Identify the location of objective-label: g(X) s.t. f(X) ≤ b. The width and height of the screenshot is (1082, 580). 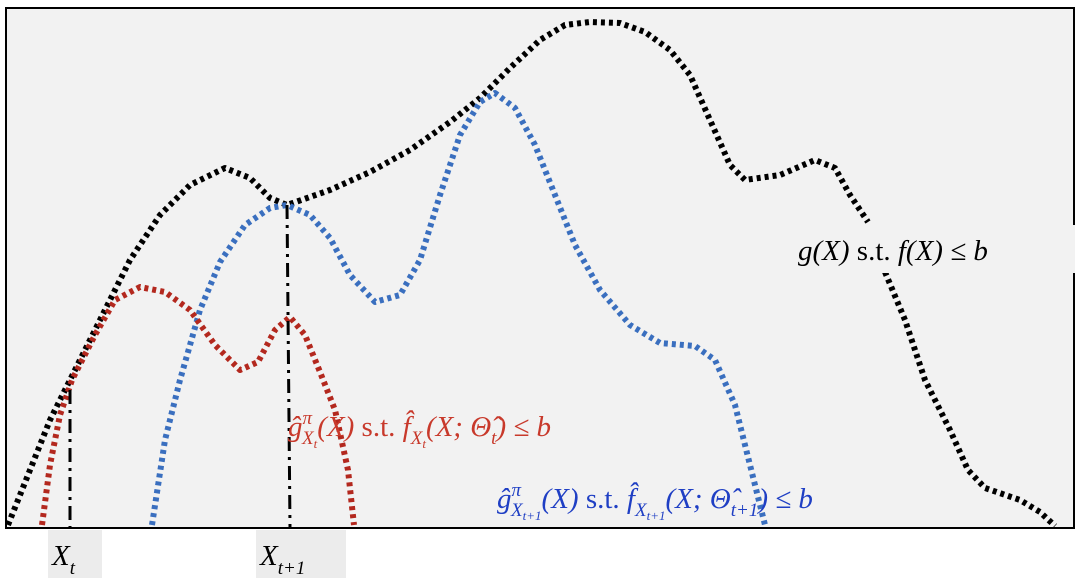
(893, 251).